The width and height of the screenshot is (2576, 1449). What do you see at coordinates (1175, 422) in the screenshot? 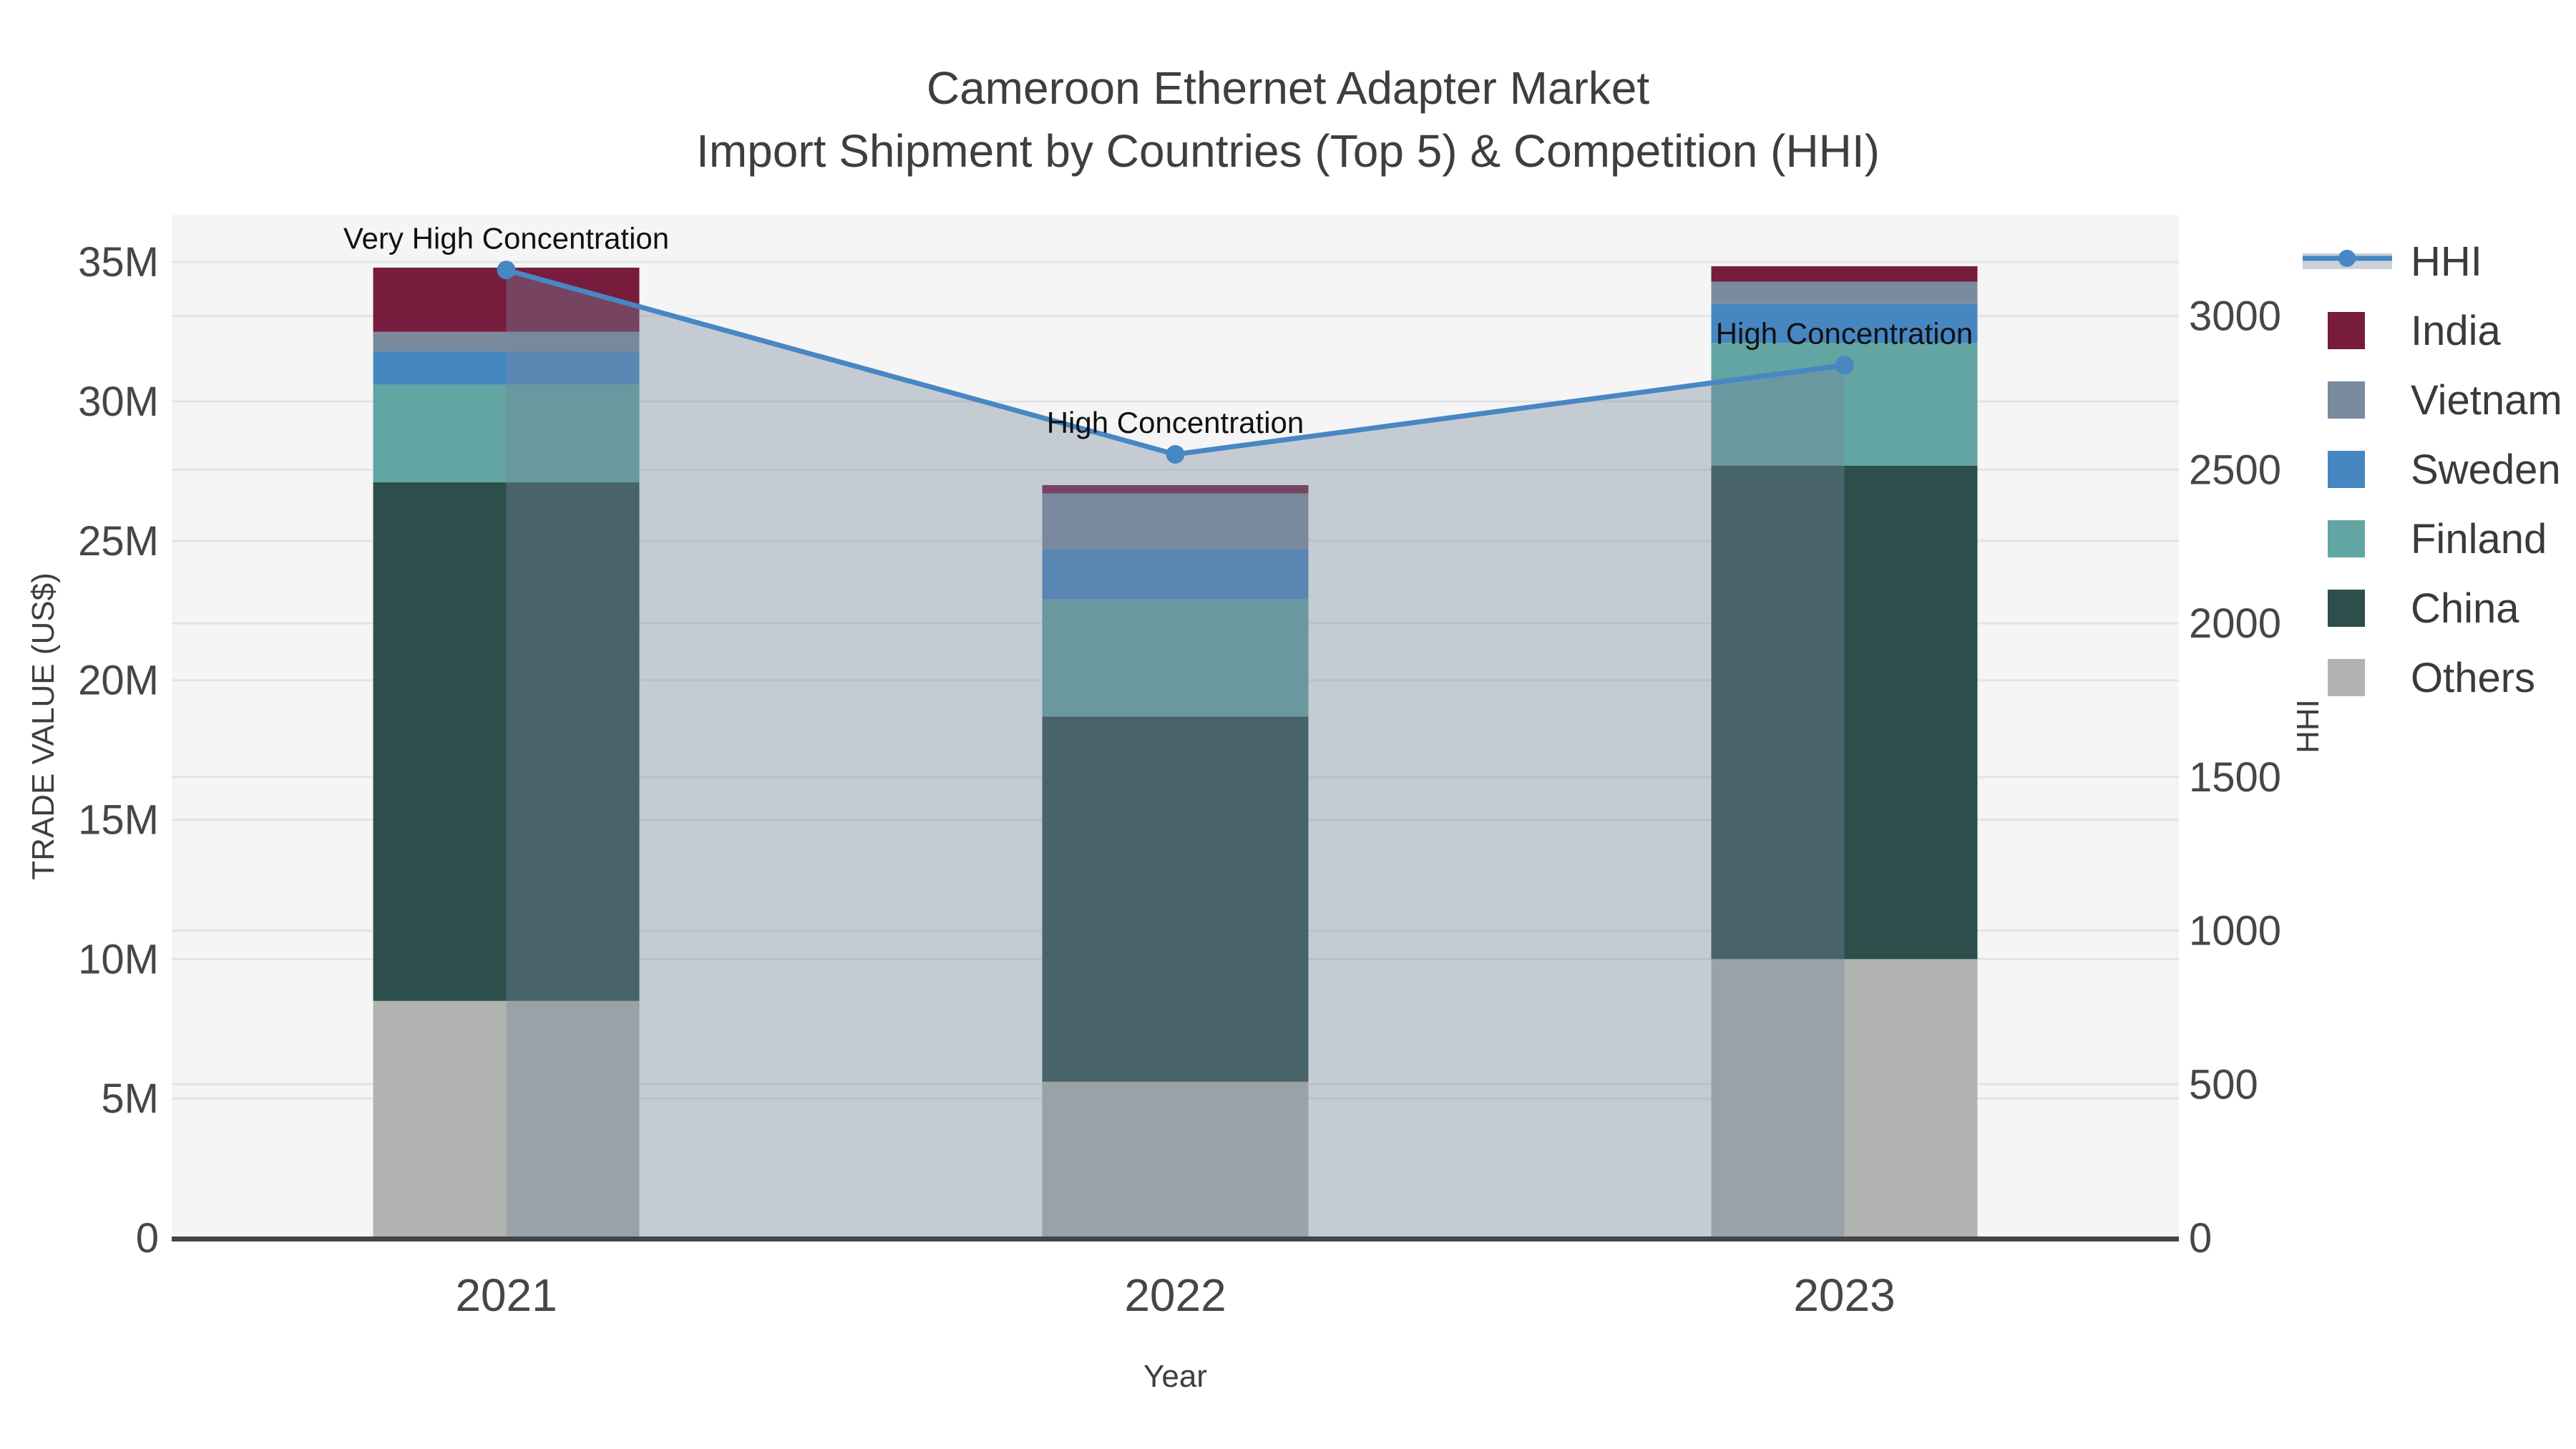
I see `annotation-2022: High Concentration` at bounding box center [1175, 422].